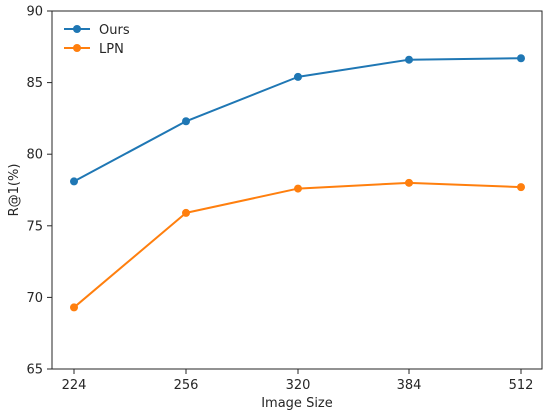  I want to click on x-tick-label: 512, so click(521, 385).